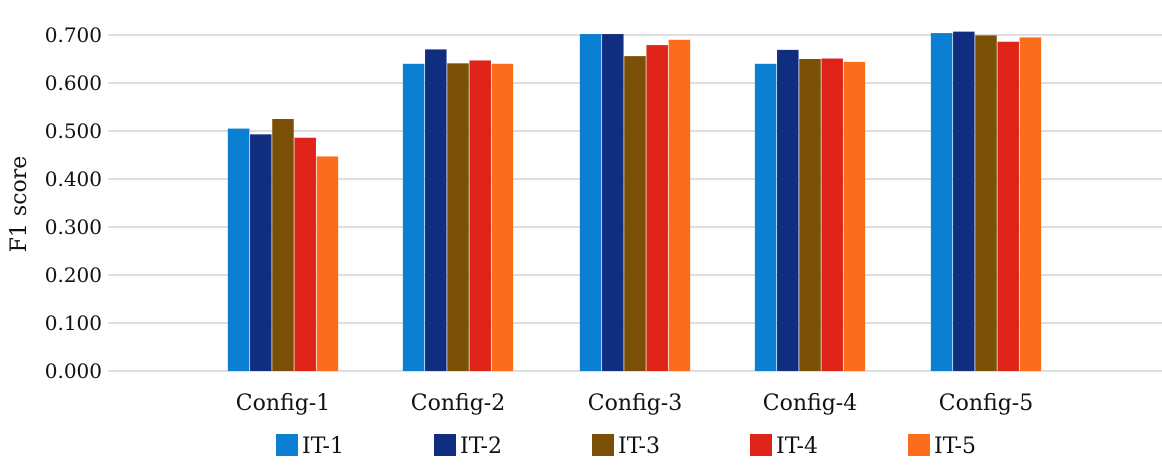 The image size is (1162, 468). Describe the element at coordinates (73, 131) in the screenshot. I see `y-tick-label: 0.500` at that location.